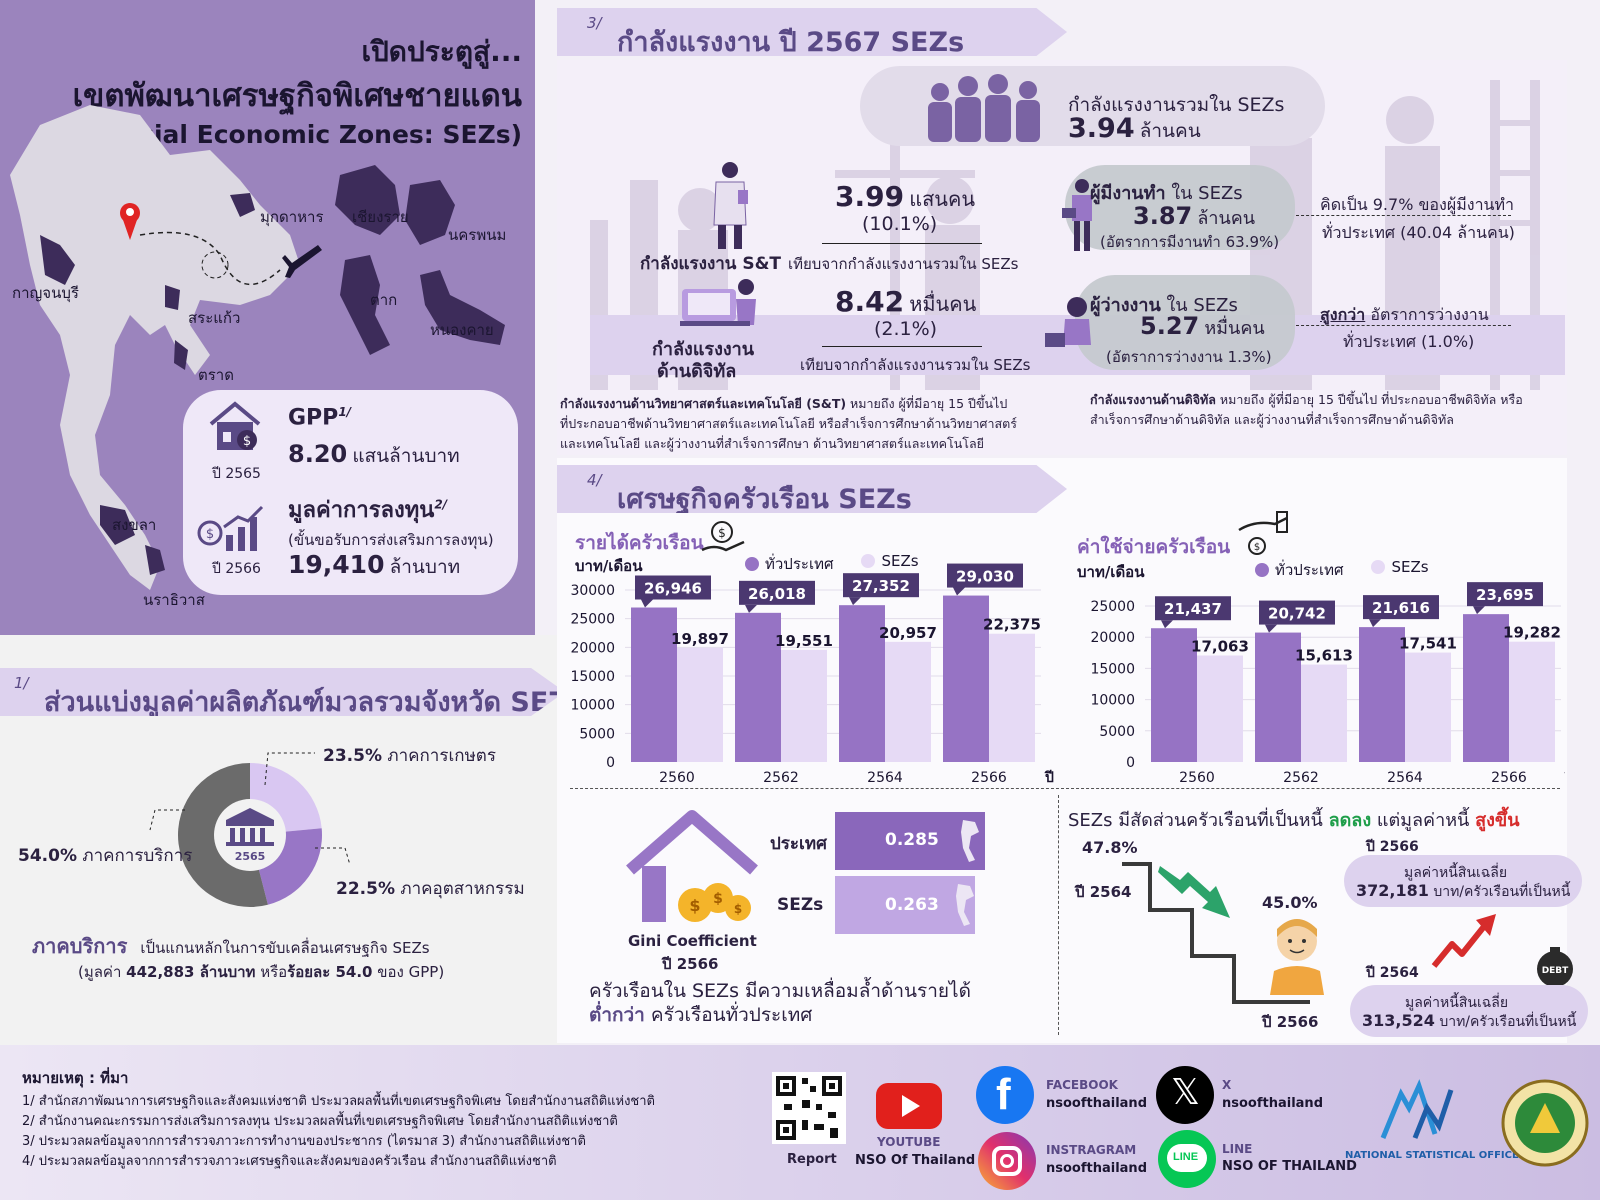  What do you see at coordinates (915, 1160) in the screenshot?
I see `youtube-handle: NSO Of Thailand` at bounding box center [915, 1160].